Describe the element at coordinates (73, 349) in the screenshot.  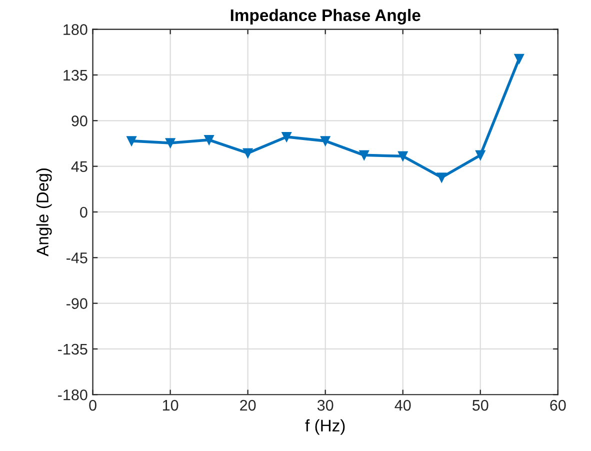
I see `y-tick-label: -135` at that location.